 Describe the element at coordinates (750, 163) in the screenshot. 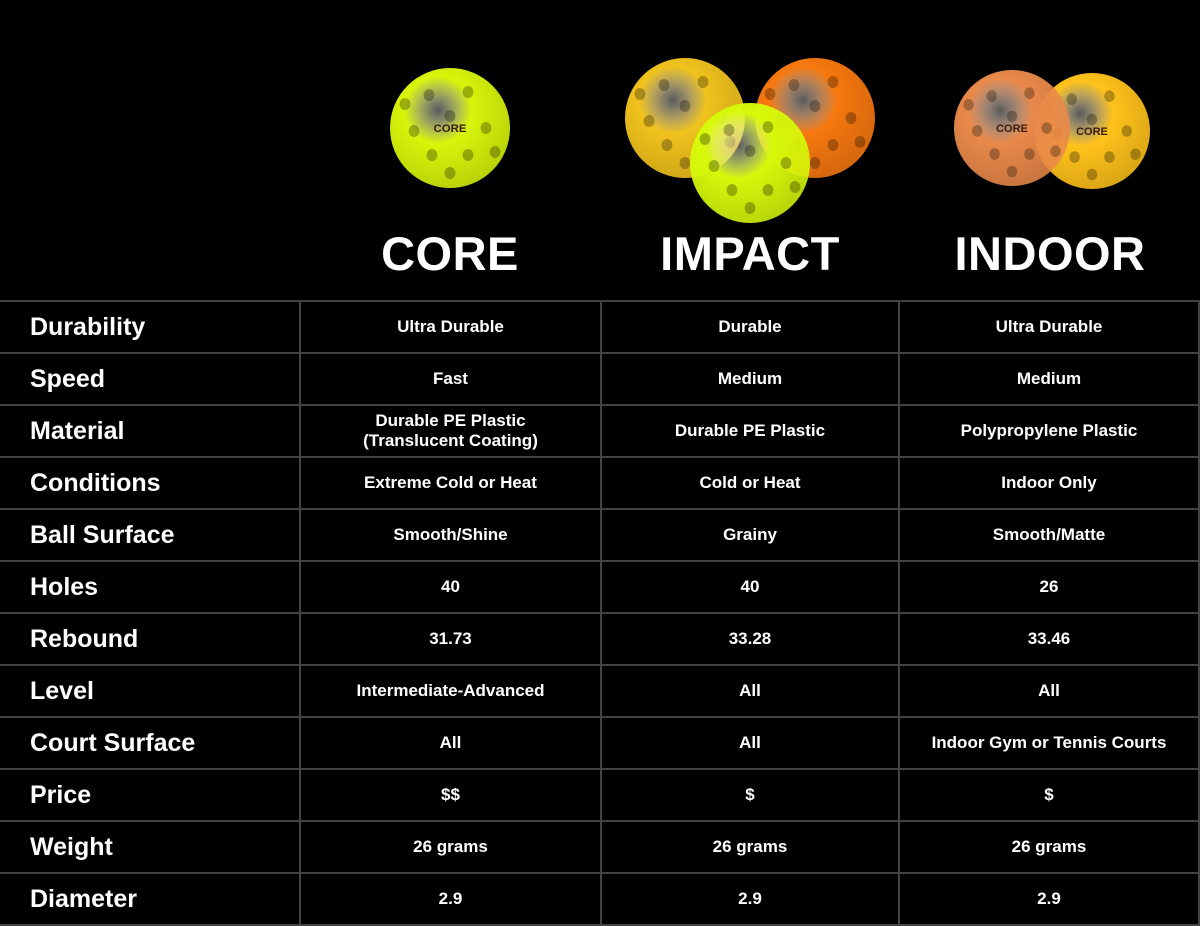

I see `pickleball-icon` at that location.